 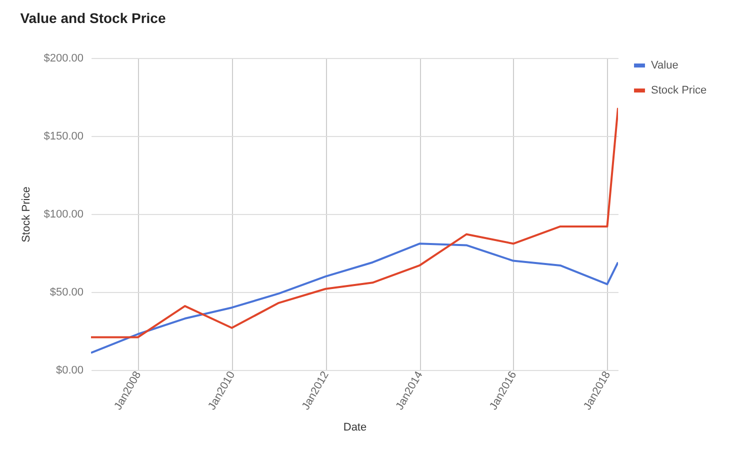 What do you see at coordinates (664, 66) in the screenshot?
I see `legend-label: Value` at bounding box center [664, 66].